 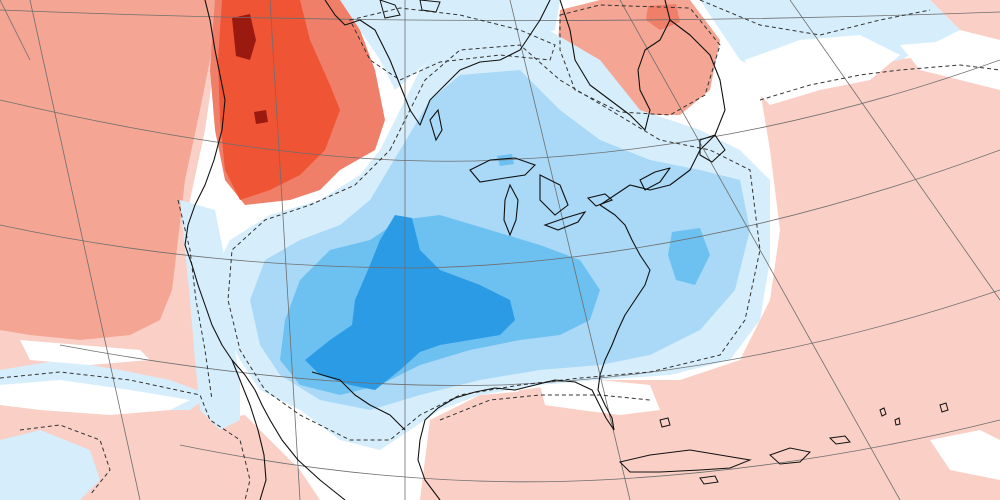 I want to click on gulf-coastline, so click(x=516, y=439).